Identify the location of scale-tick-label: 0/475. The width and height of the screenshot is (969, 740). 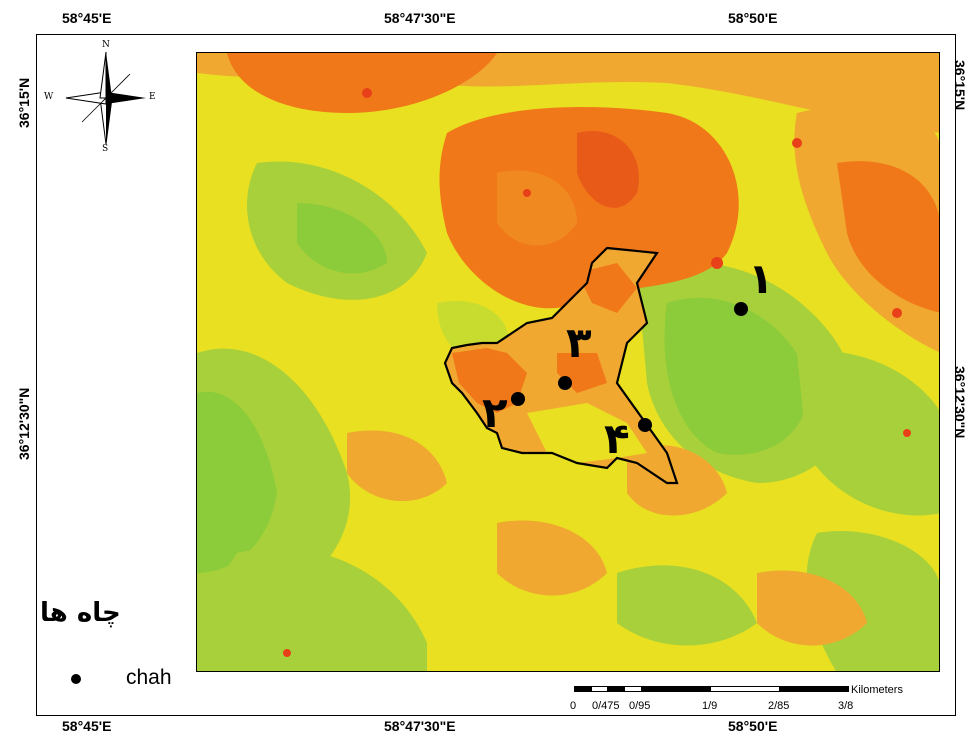
(606, 706).